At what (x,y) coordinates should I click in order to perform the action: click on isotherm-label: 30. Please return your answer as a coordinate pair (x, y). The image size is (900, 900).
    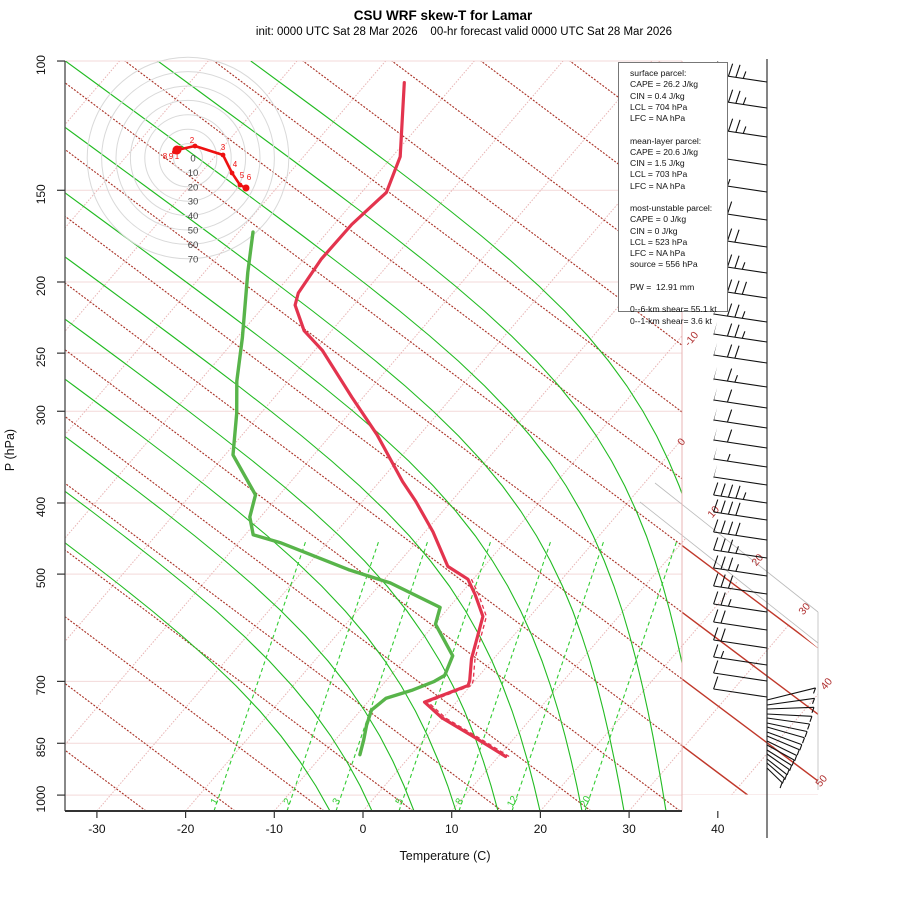
    Looking at the image, I should click on (804, 609).